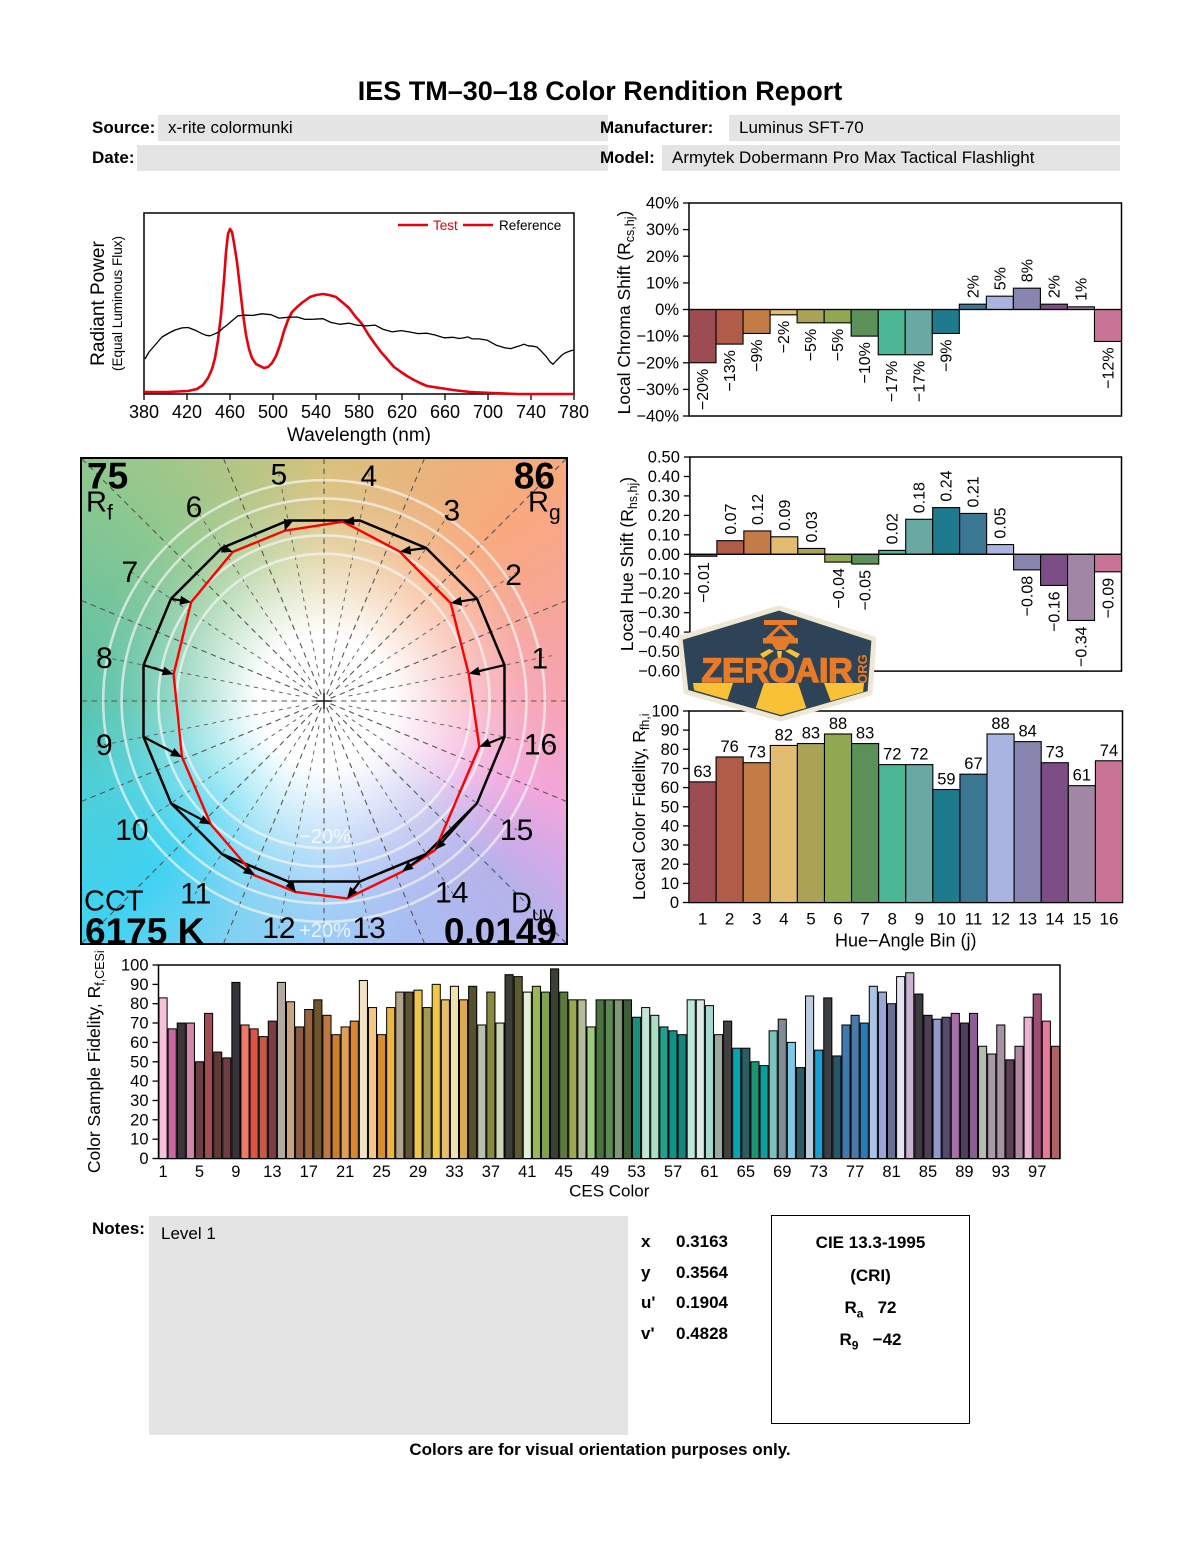 This screenshot has width=1200, height=1550. What do you see at coordinates (381, 1172) in the screenshot?
I see `svg-text: 25` at bounding box center [381, 1172].